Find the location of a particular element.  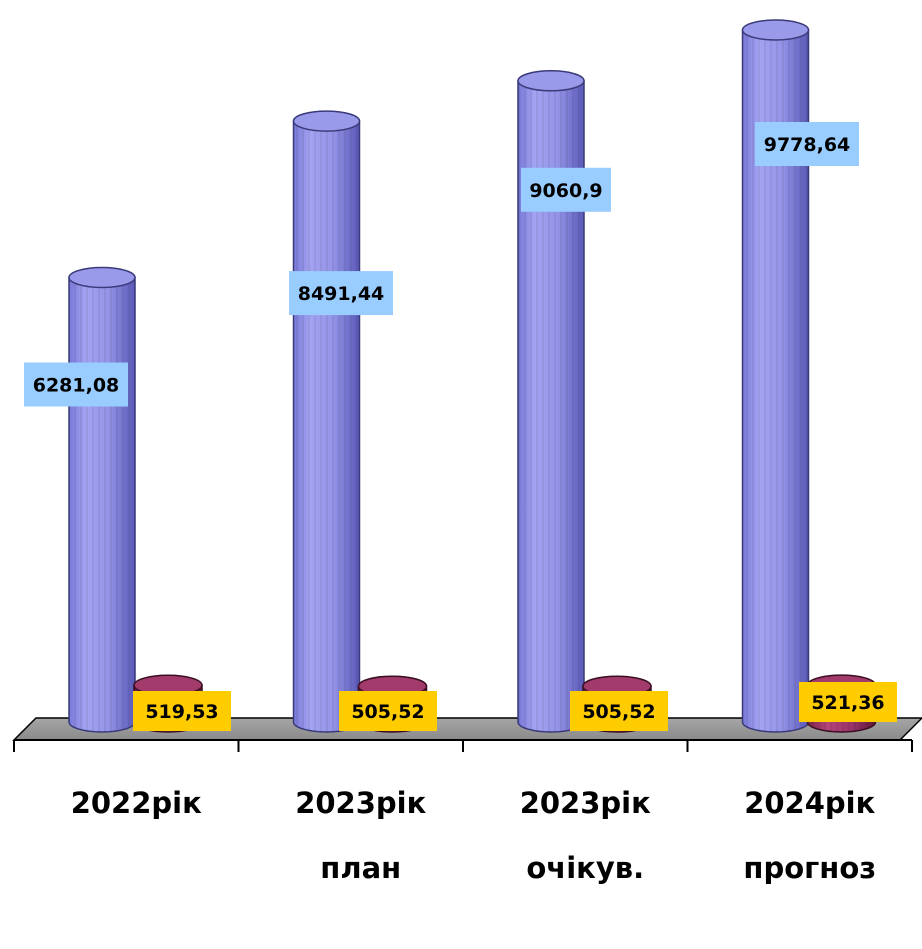

bar-cylinder-s0-c3 is located at coordinates (775, 376).